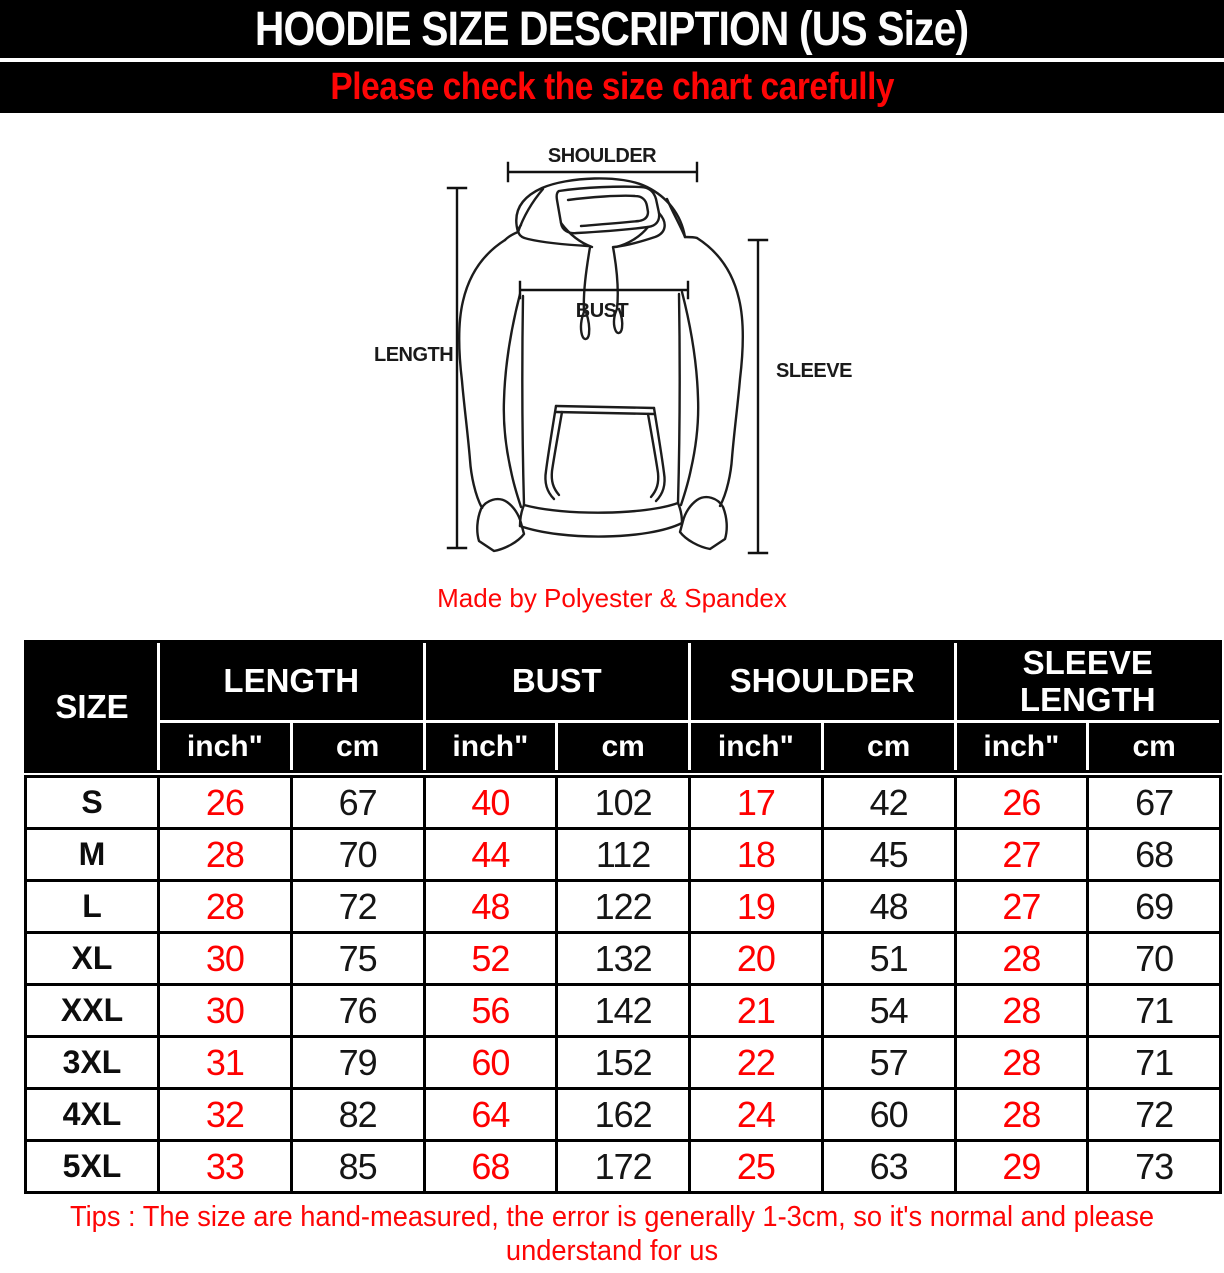  What do you see at coordinates (623, 854) in the screenshot?
I see `cell-value: 112` at bounding box center [623, 854].